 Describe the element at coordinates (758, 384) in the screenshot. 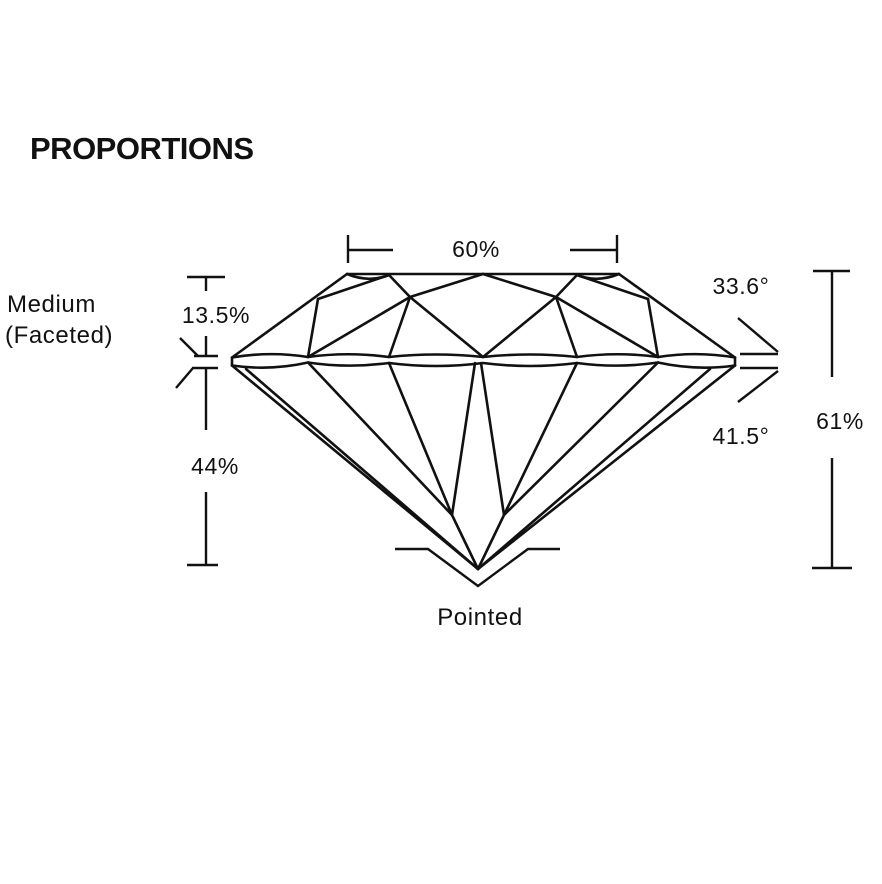

I see `pavilion-angle-pointer` at that location.